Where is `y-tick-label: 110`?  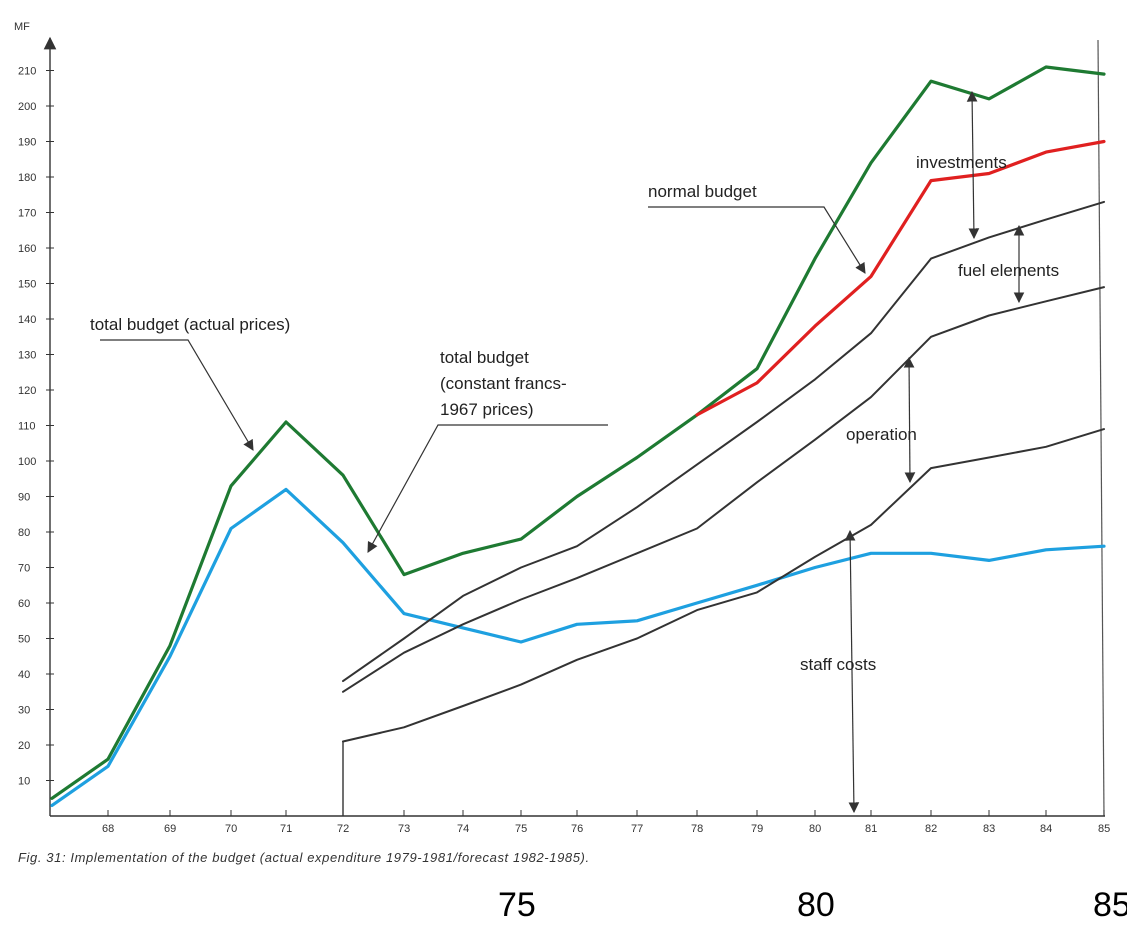 y-tick-label: 110 is located at coordinates (27, 427).